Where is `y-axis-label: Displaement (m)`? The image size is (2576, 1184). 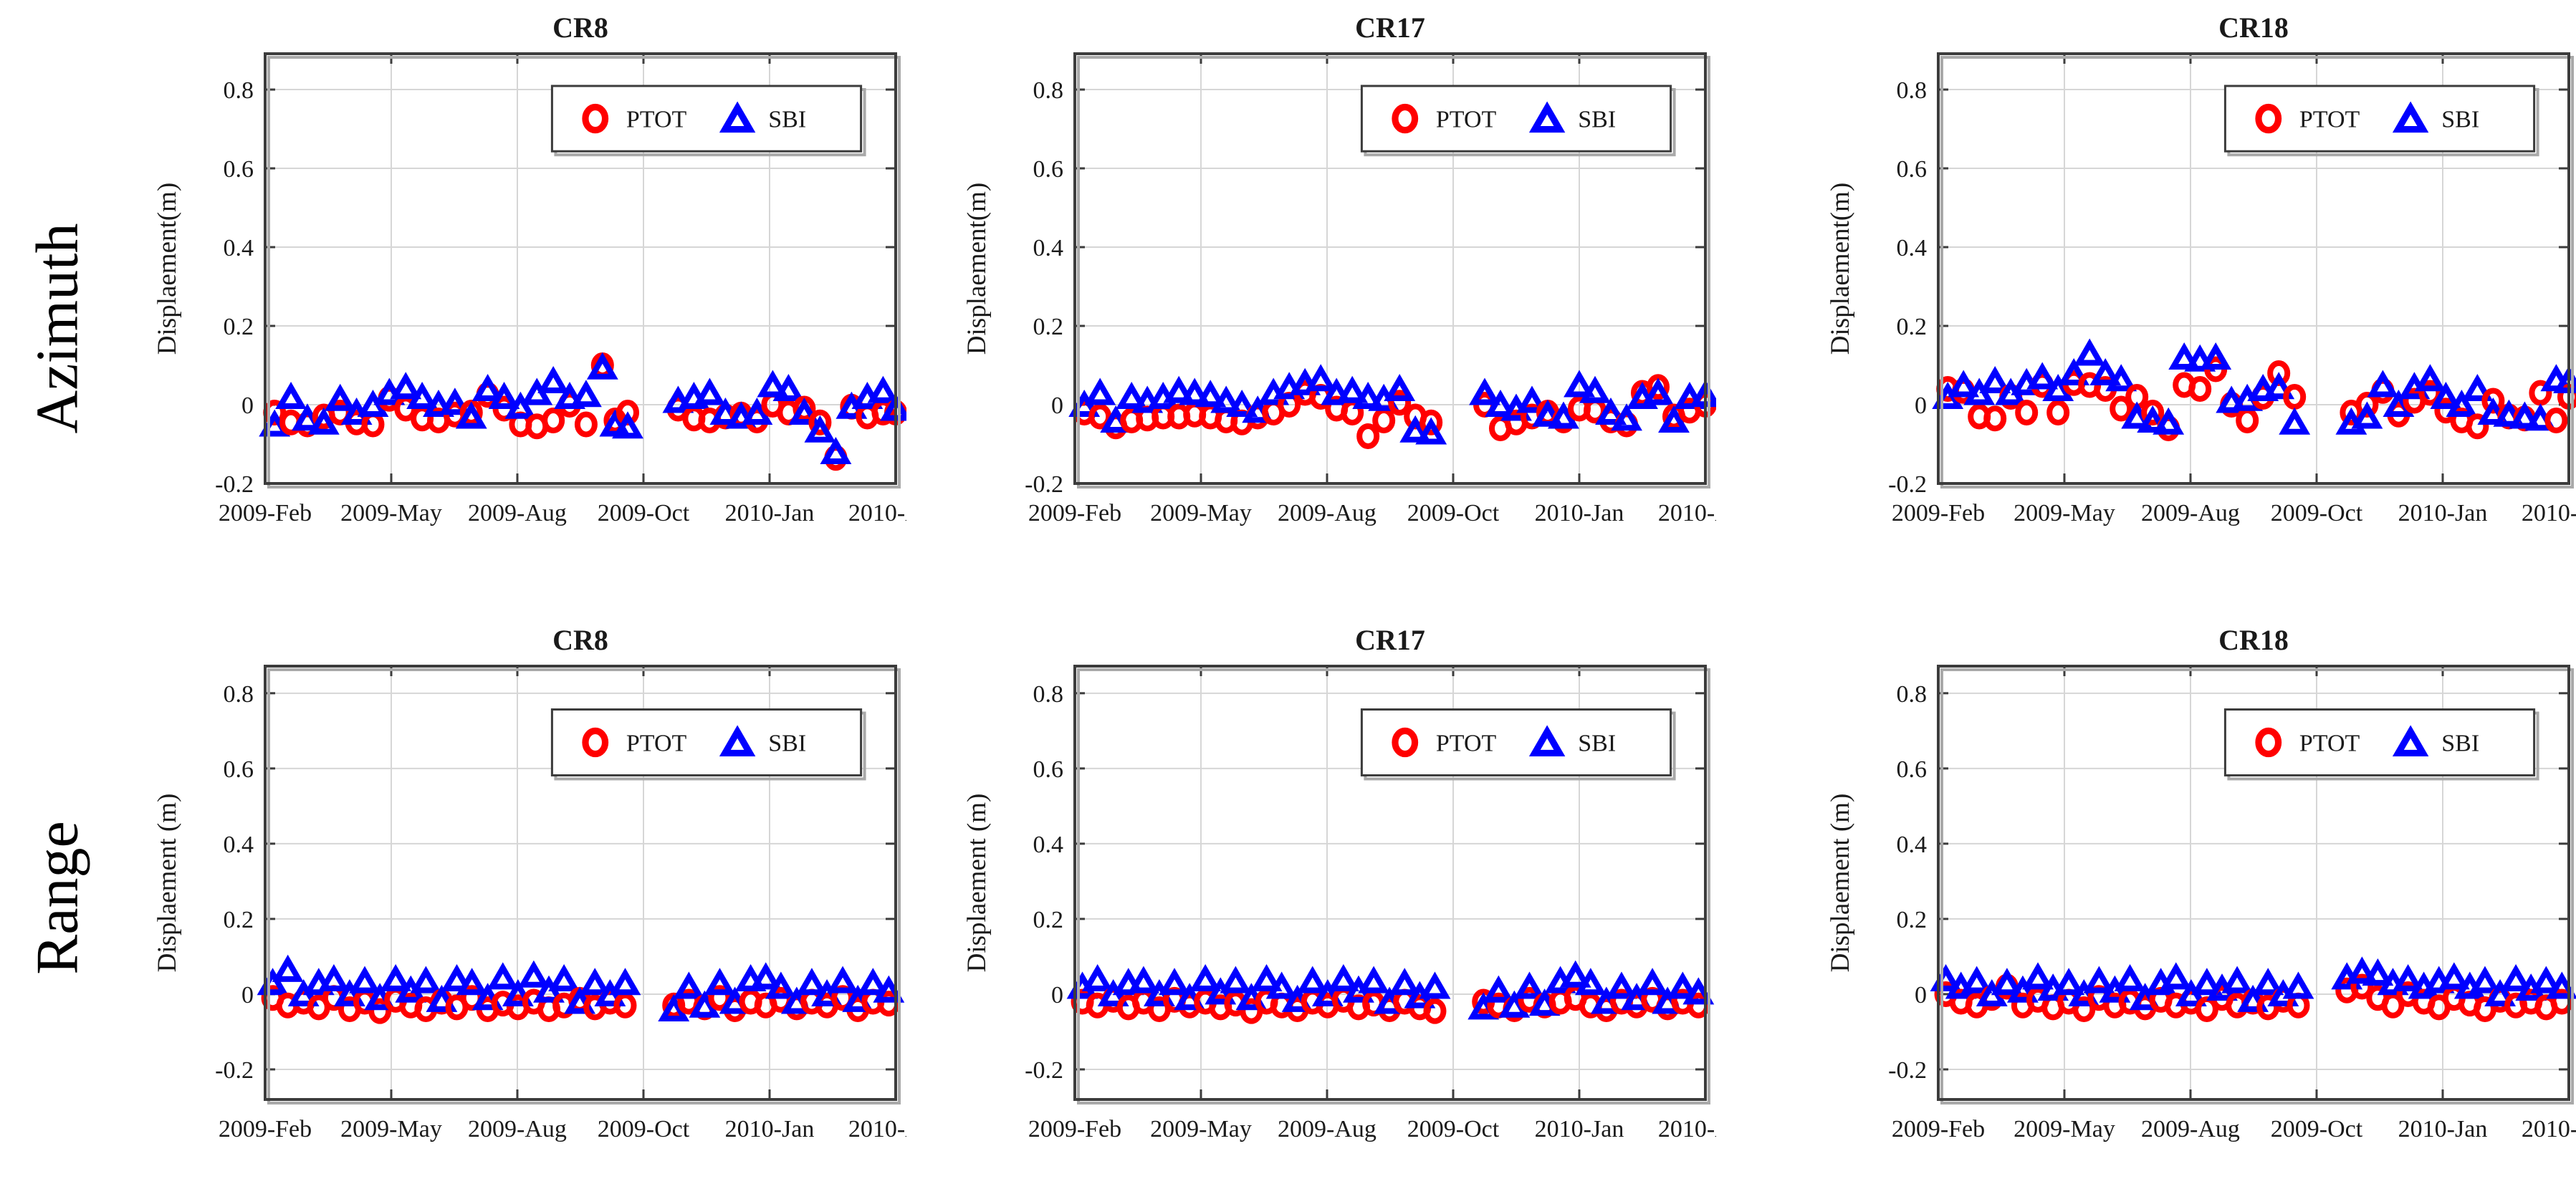 y-axis-label: Displaement (m) is located at coordinates (977, 884).